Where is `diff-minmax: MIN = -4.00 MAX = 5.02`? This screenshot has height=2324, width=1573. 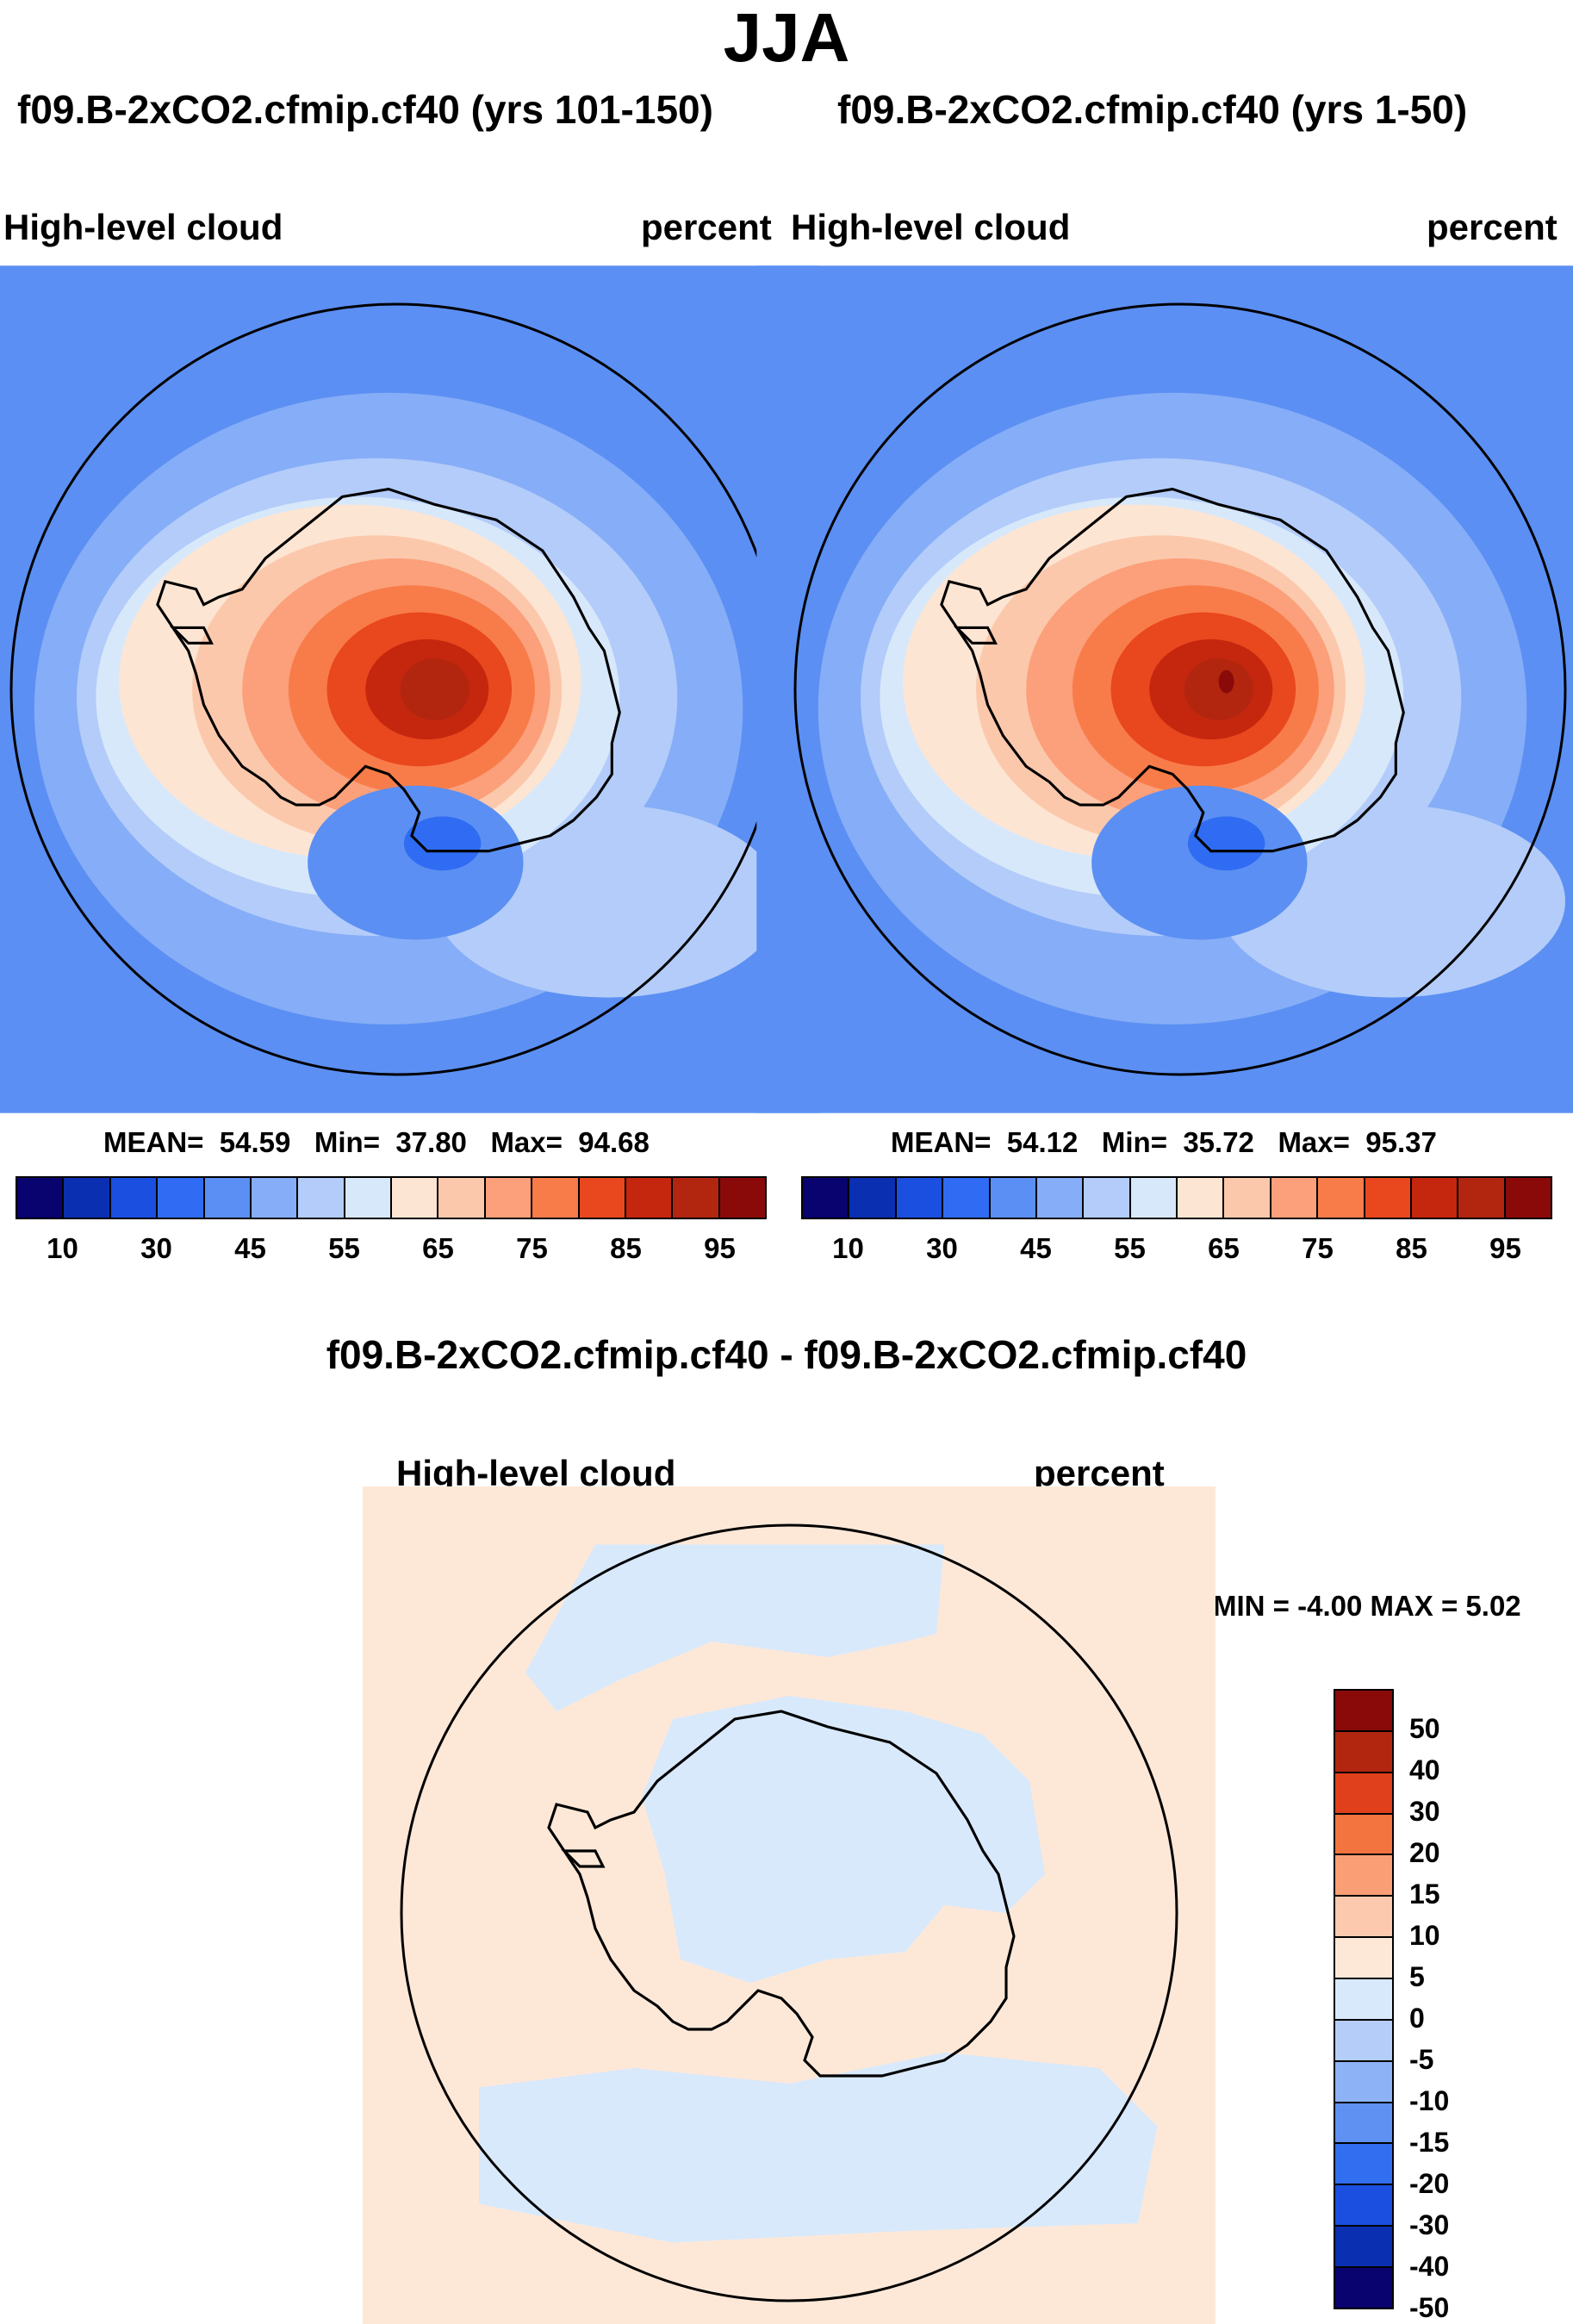
diff-minmax: MIN = -4.00 MAX = 5.02 is located at coordinates (1367, 1606).